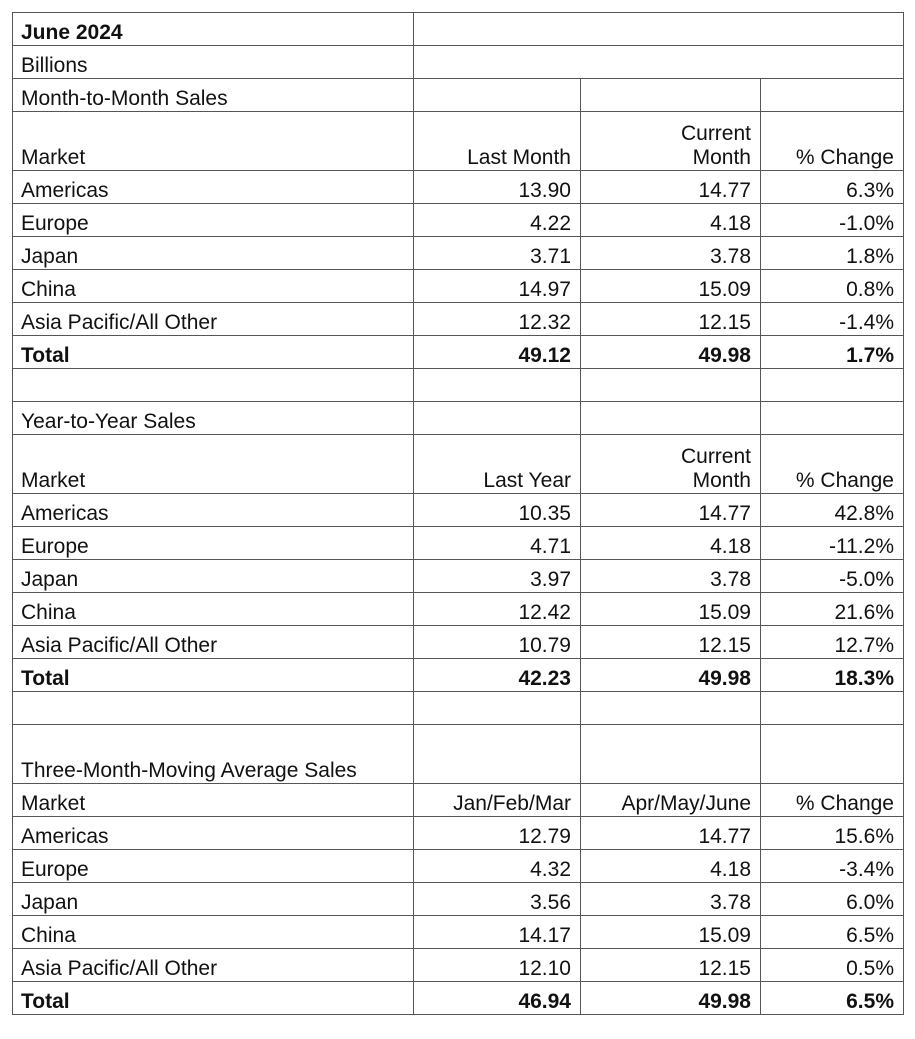 Image resolution: width=915 pixels, height=1039 pixels. Describe the element at coordinates (497, 510) in the screenshot. I see `value-cell: 10.35` at that location.